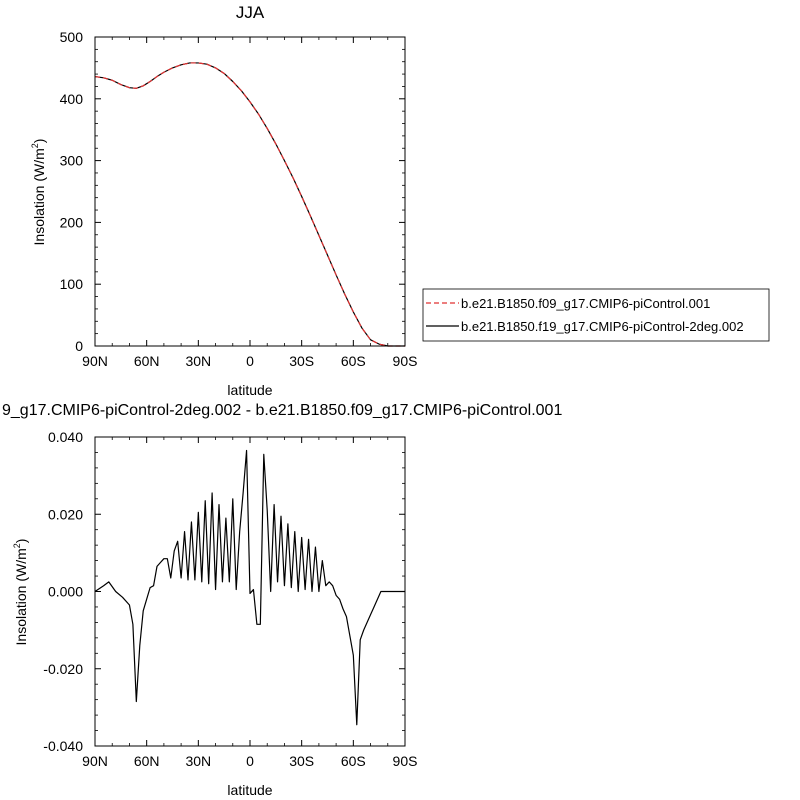 The height and width of the screenshot is (800, 800). I want to click on top-chart-title: JJA, so click(250, 12).